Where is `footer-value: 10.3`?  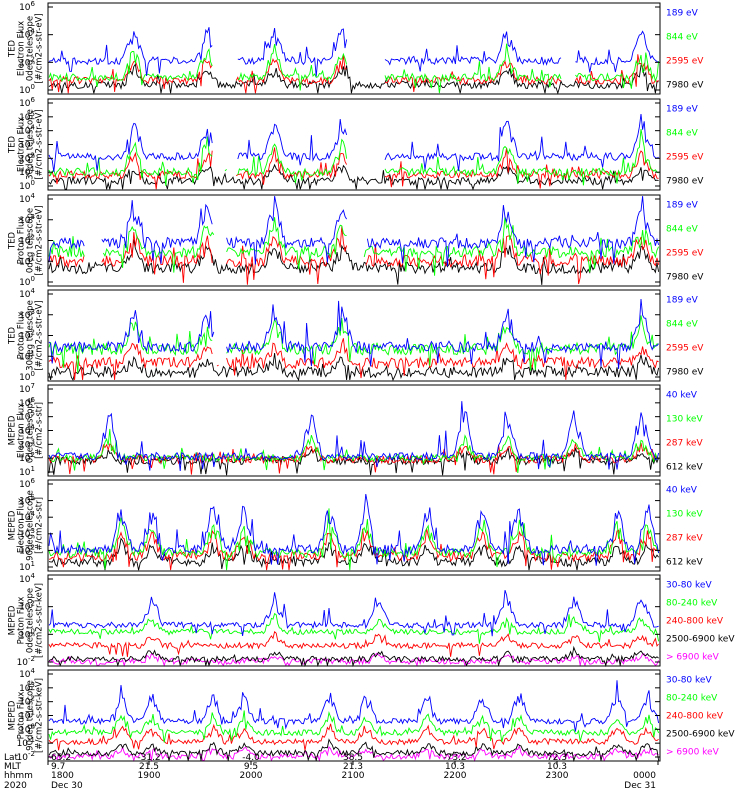
footer-value: 10.3 is located at coordinates (557, 767).